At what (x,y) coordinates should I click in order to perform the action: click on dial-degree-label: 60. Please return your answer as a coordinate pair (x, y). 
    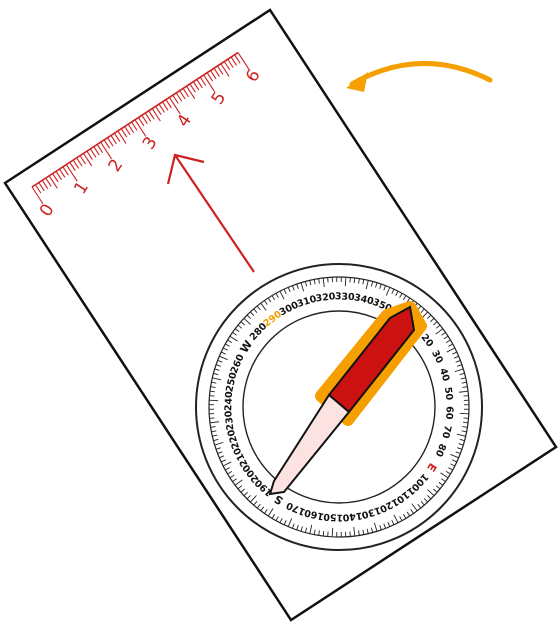
    Looking at the image, I should click on (449, 413).